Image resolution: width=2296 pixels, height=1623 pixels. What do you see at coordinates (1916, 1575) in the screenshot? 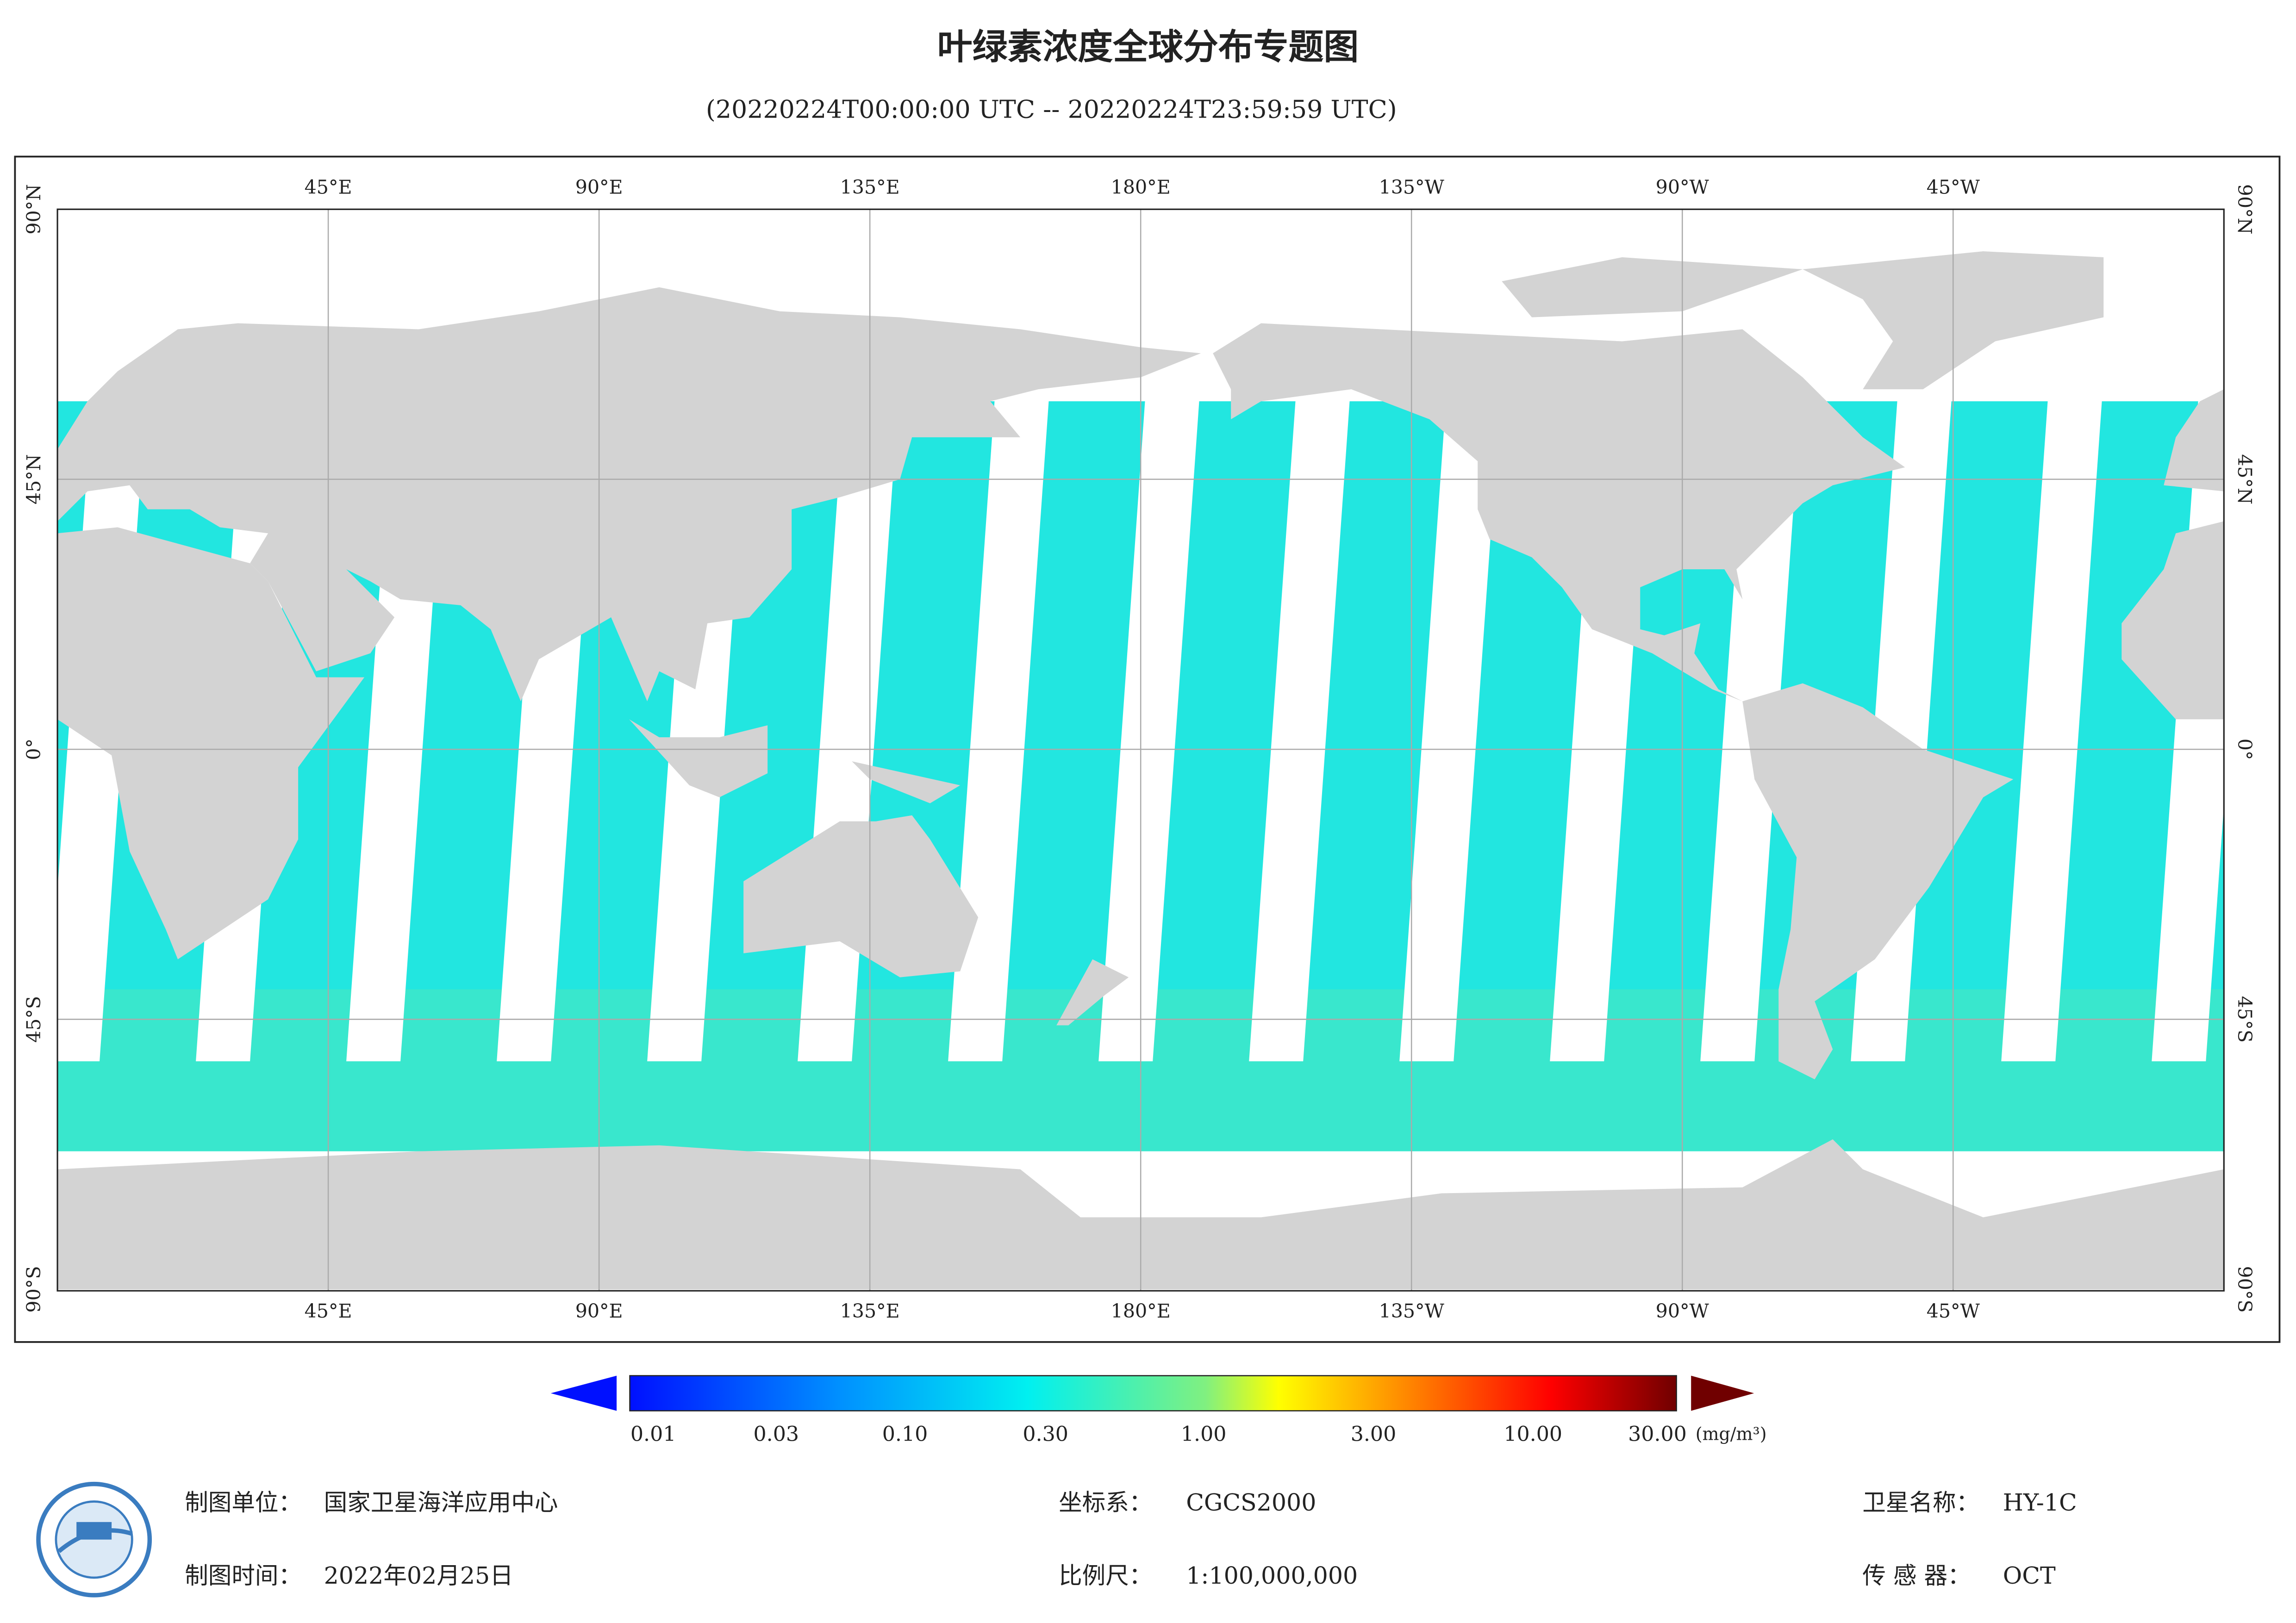
I see `footer-label: 传 感 器：` at bounding box center [1916, 1575].